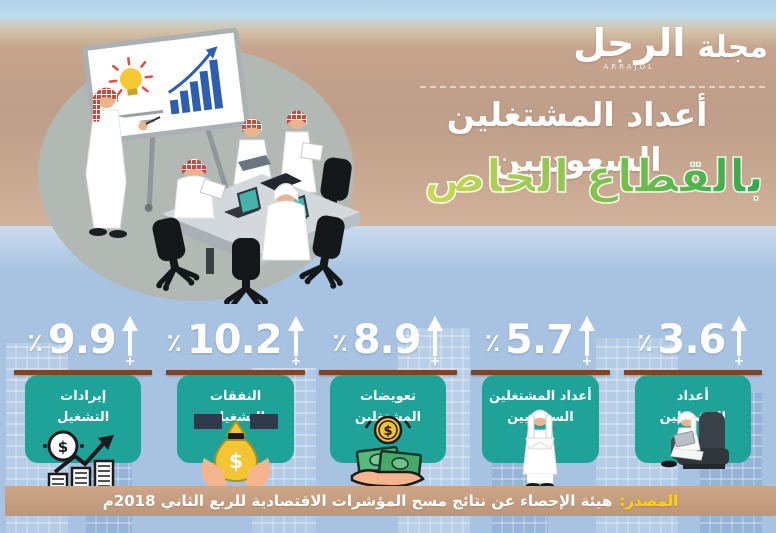  I want to click on stat-value: ٪ 5.7, so click(540, 342).